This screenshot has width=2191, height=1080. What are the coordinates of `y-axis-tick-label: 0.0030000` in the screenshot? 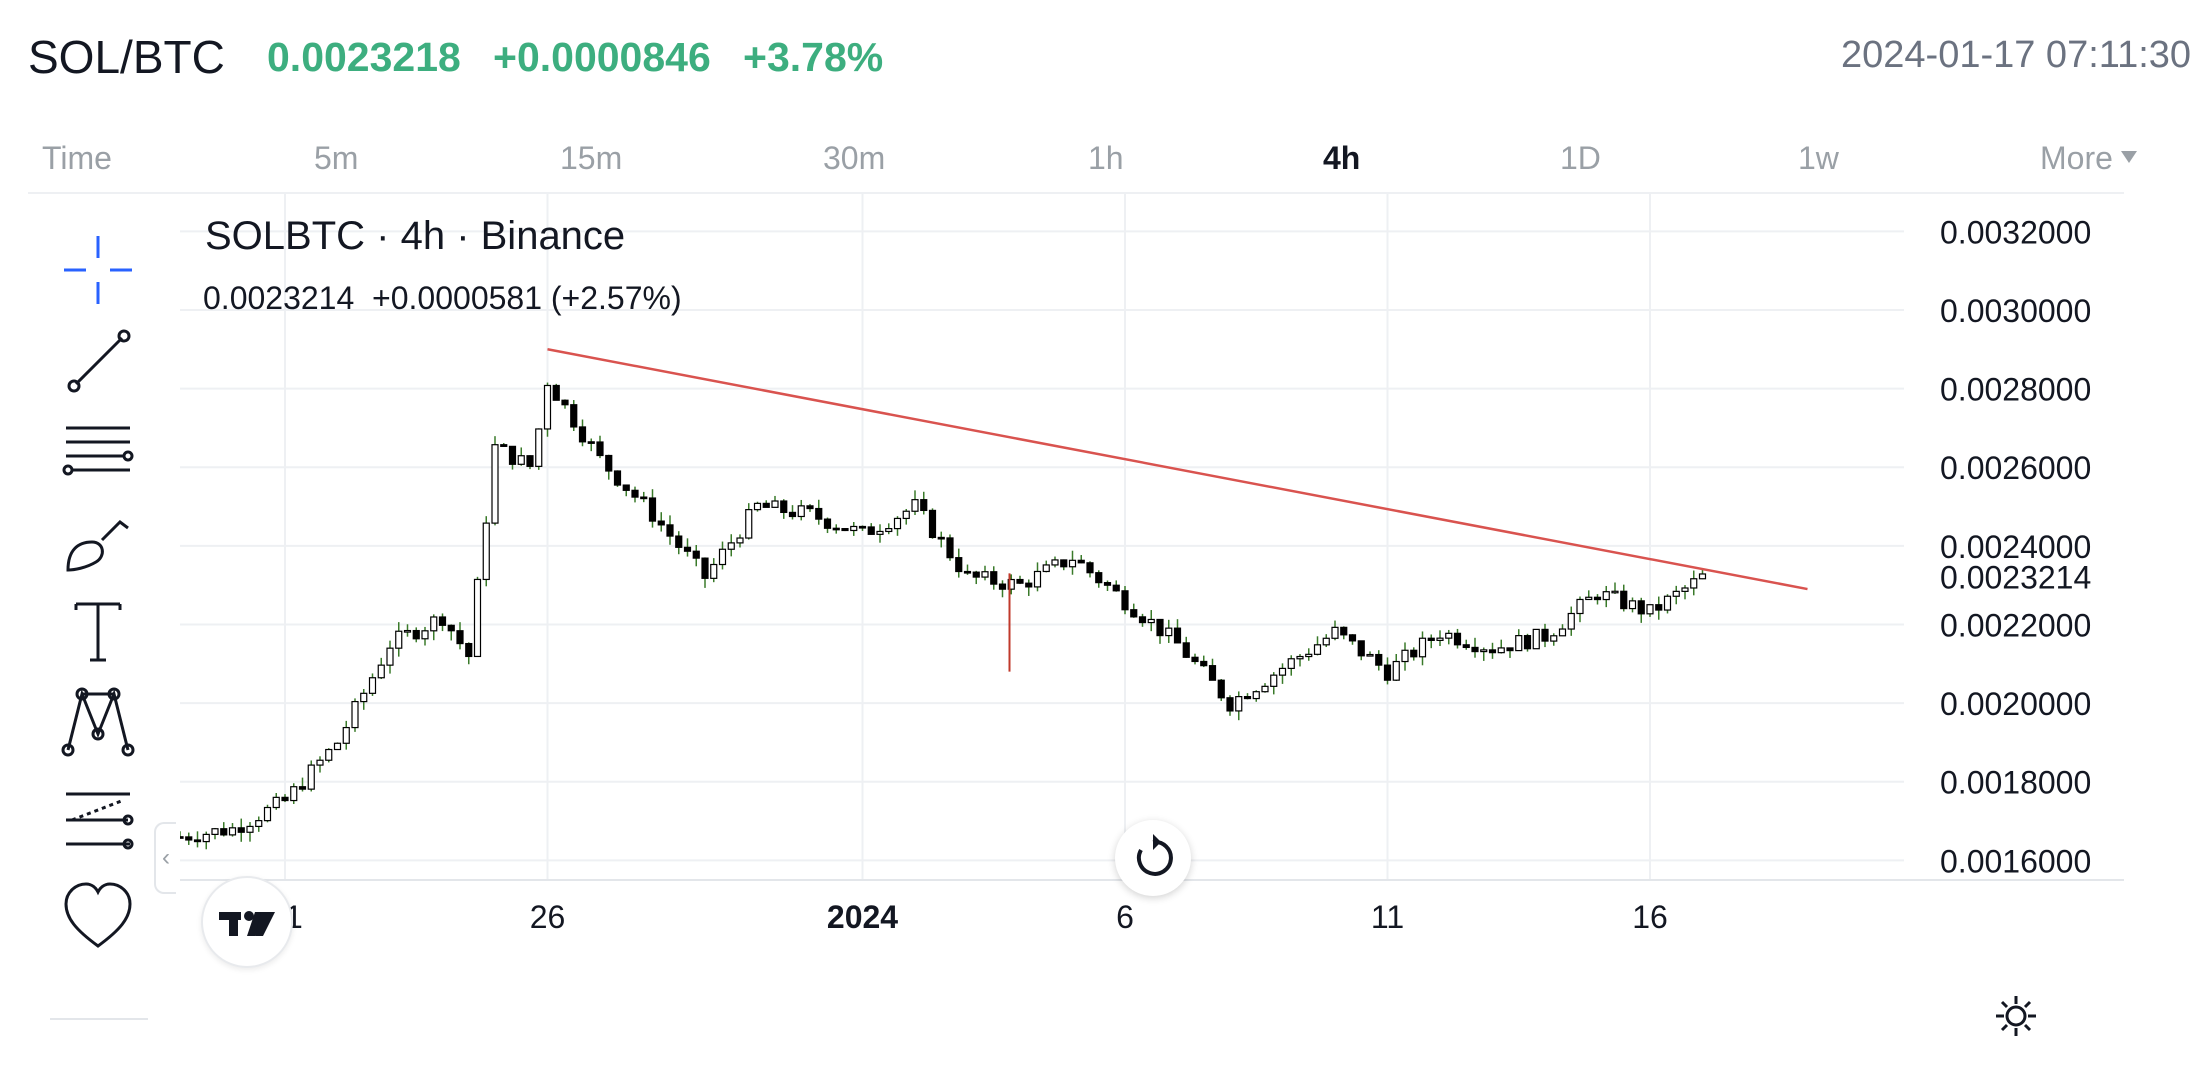 It's located at (2015, 311).